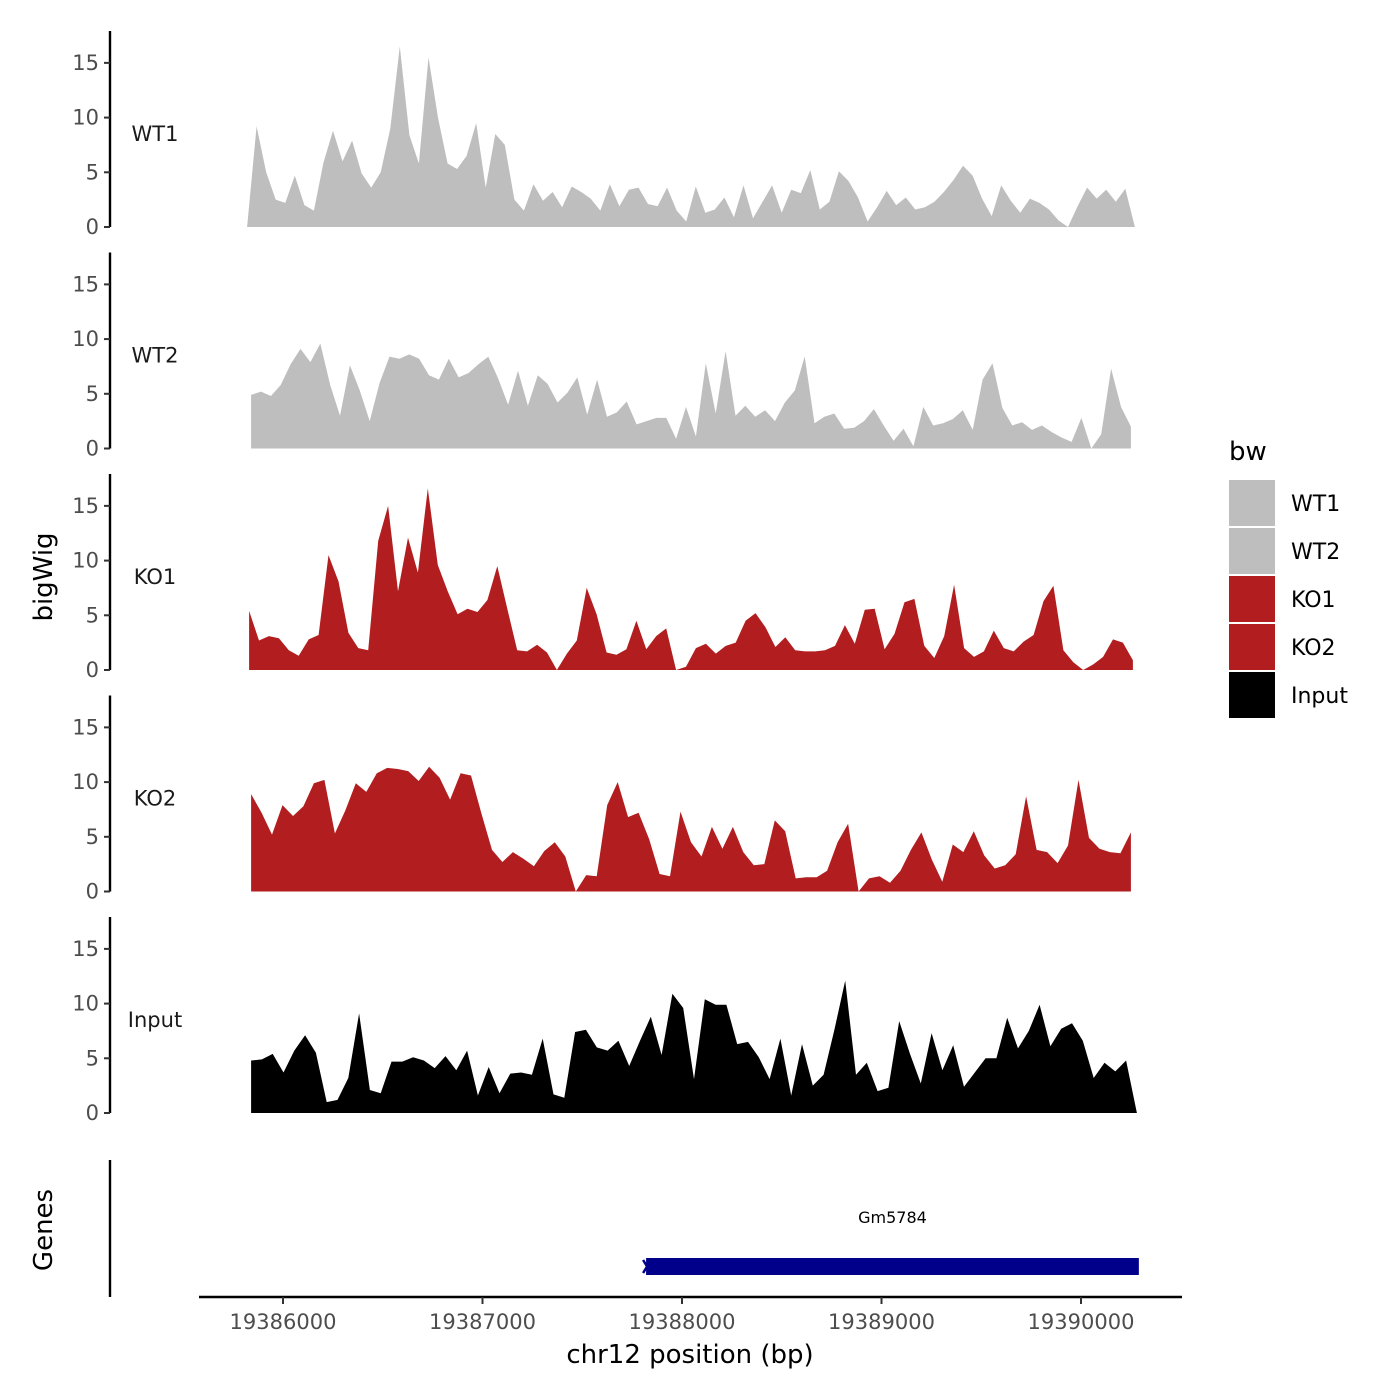  What do you see at coordinates (1315, 504) in the screenshot?
I see `legend-label: WT1` at bounding box center [1315, 504].